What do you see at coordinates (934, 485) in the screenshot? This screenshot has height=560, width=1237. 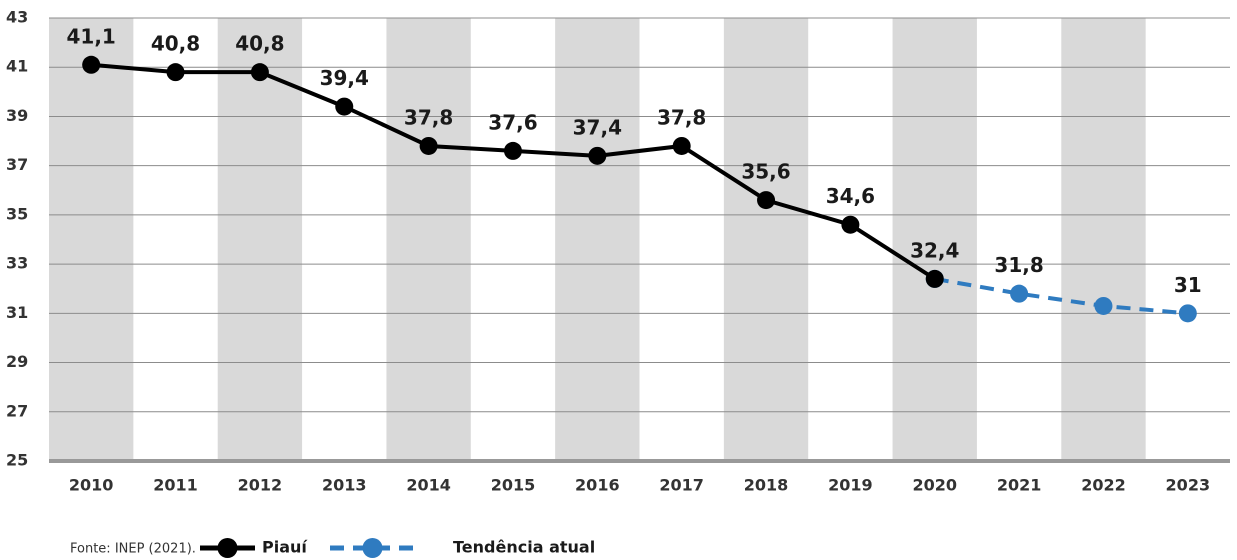 I see `x-tick-label: 2020` at bounding box center [934, 485].